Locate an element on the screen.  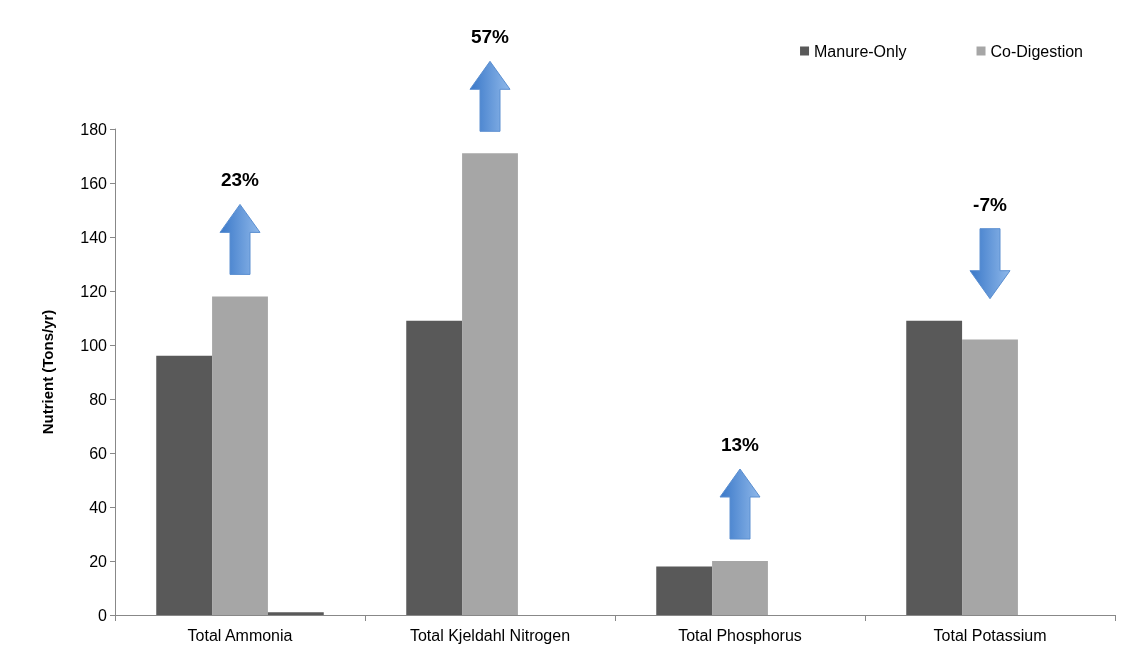
text: 57% is located at coordinates (490, 37).